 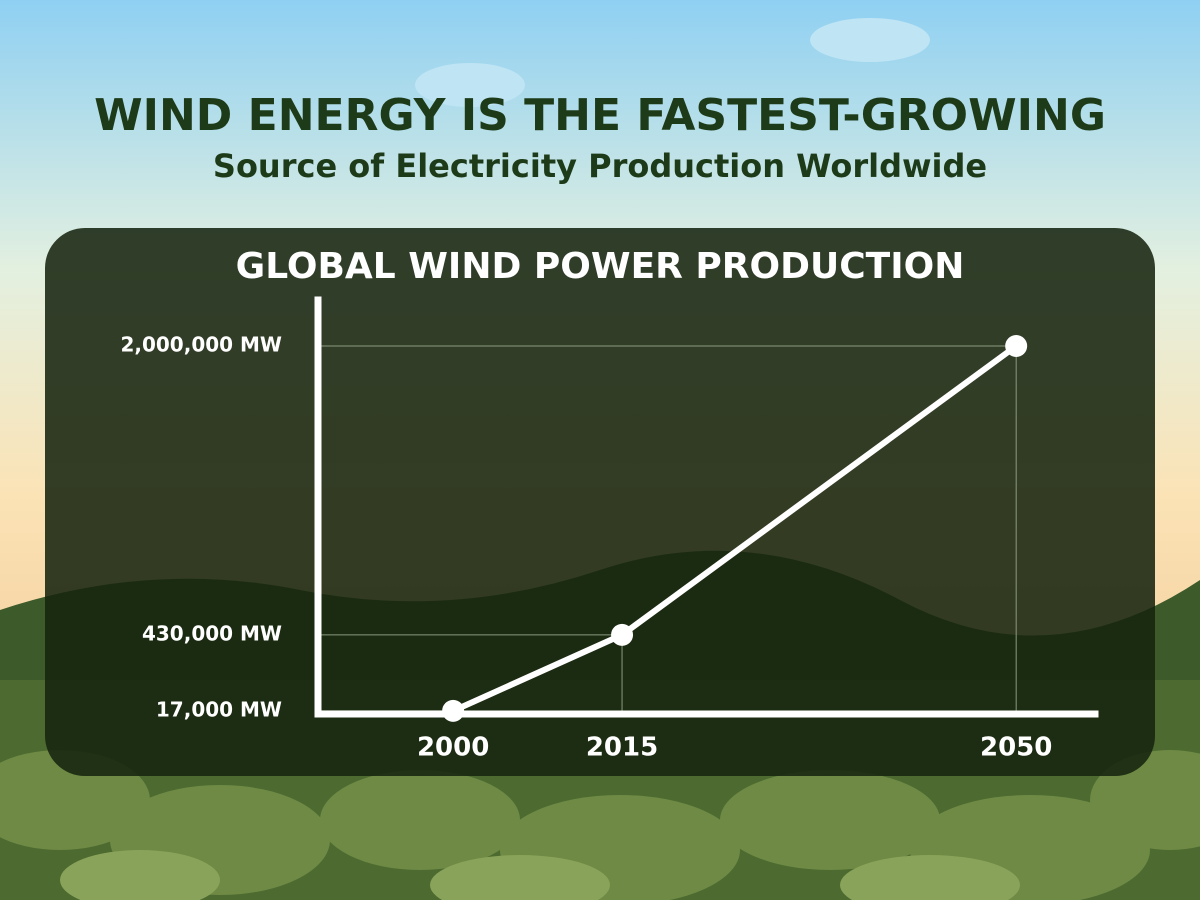 What do you see at coordinates (219, 709) in the screenshot?
I see `y-tick-label: 17,000 MW` at bounding box center [219, 709].